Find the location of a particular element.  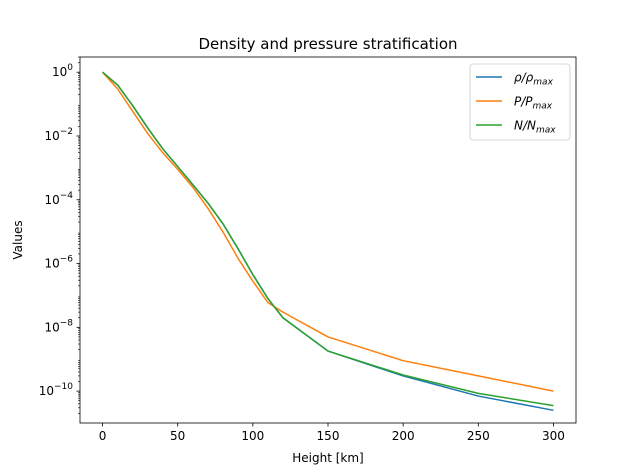

x-axis-ticks: 0 50 100 150 200 250 300 is located at coordinates (332, 433).